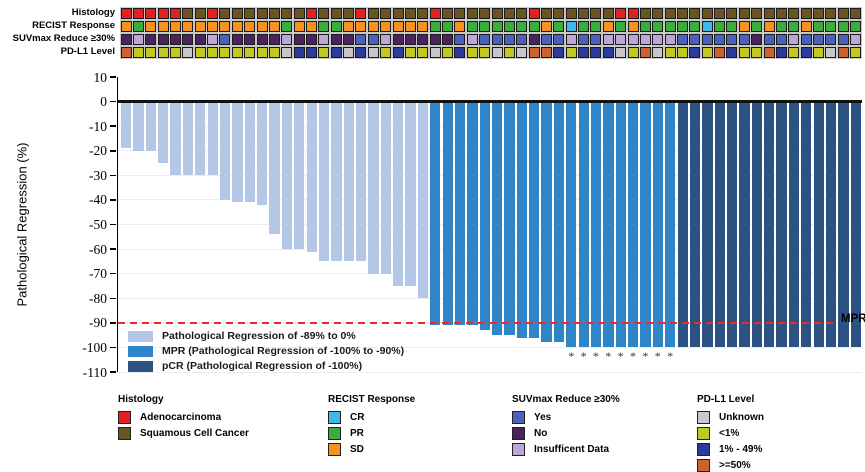 The width and height of the screenshot is (865, 472). Describe the element at coordinates (730, 433) in the screenshot. I see `legend-group-pdl1: PD-L1 Level Unknown <1% 1% - 49% >=50%` at that location.